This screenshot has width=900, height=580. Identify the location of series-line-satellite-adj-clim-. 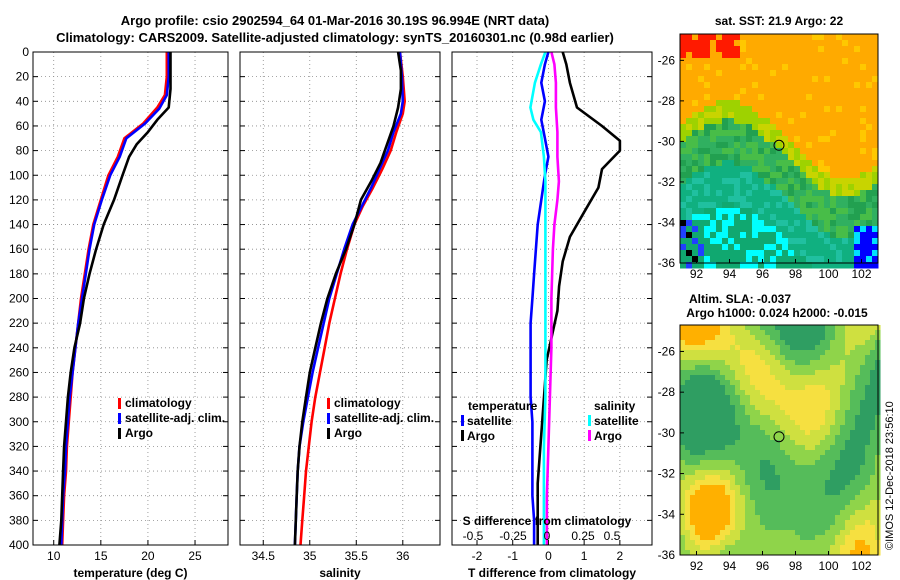
(115, 299).